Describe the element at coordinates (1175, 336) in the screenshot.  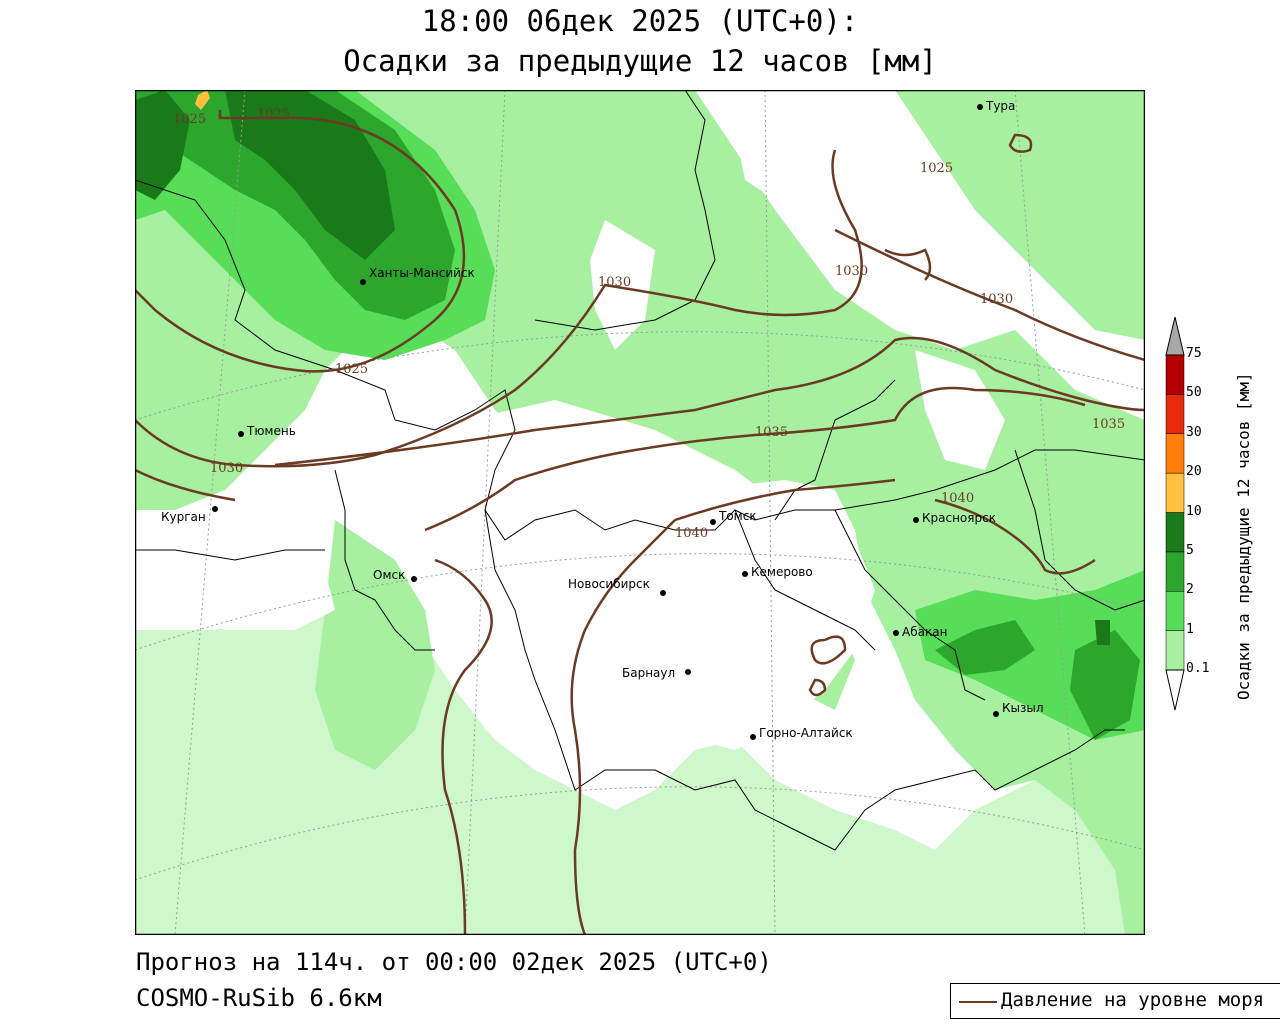
I see `colorbar-top-triangle` at that location.